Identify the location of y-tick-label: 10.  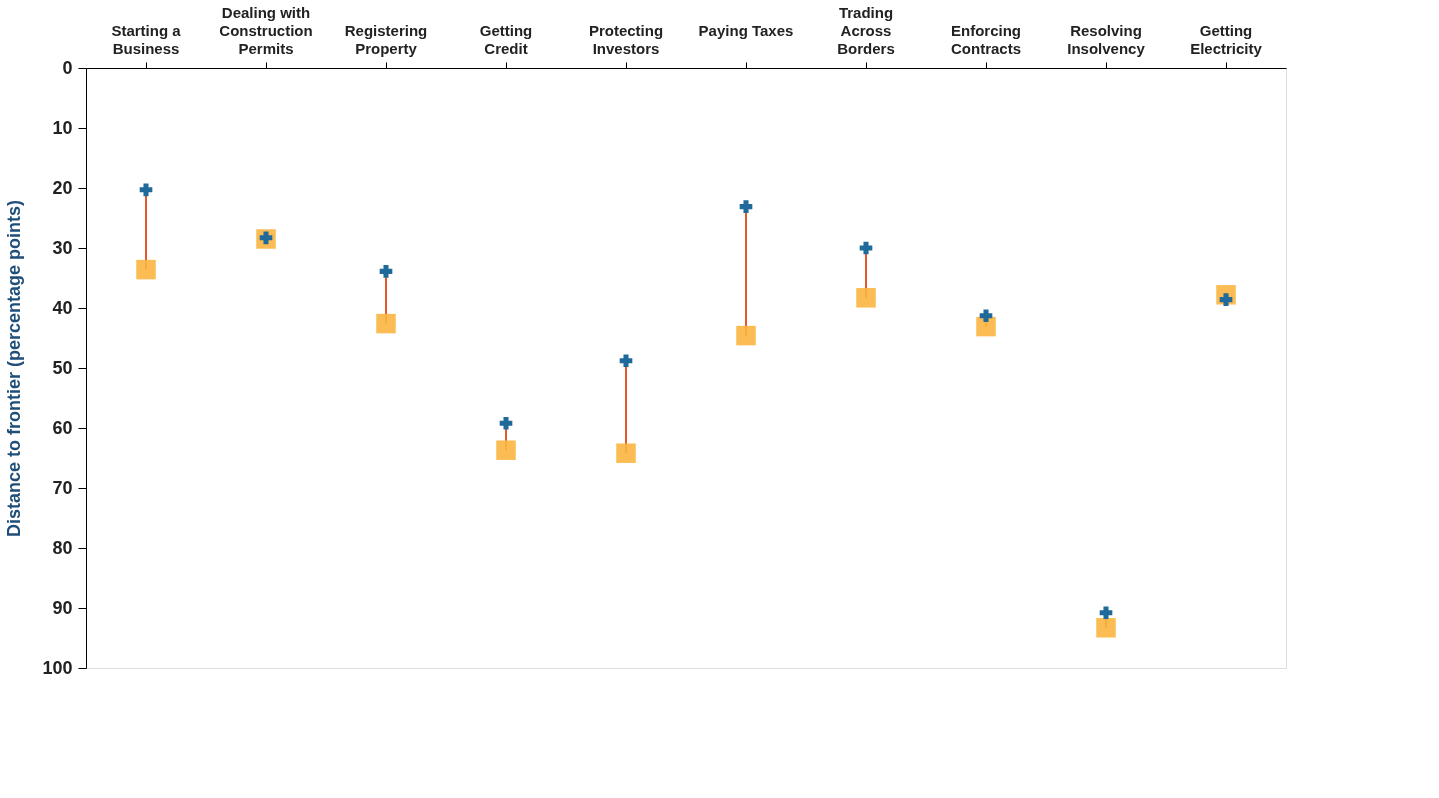
(62, 127).